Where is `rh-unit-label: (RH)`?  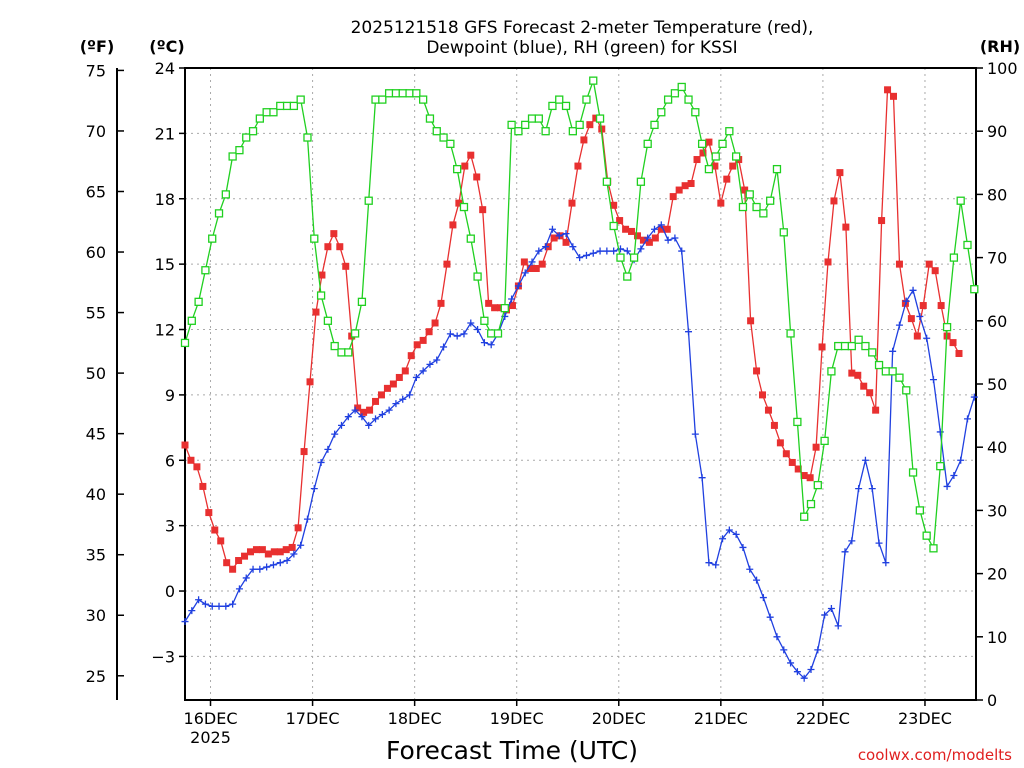
rh-unit-label: (RH) is located at coordinates (1000, 46).